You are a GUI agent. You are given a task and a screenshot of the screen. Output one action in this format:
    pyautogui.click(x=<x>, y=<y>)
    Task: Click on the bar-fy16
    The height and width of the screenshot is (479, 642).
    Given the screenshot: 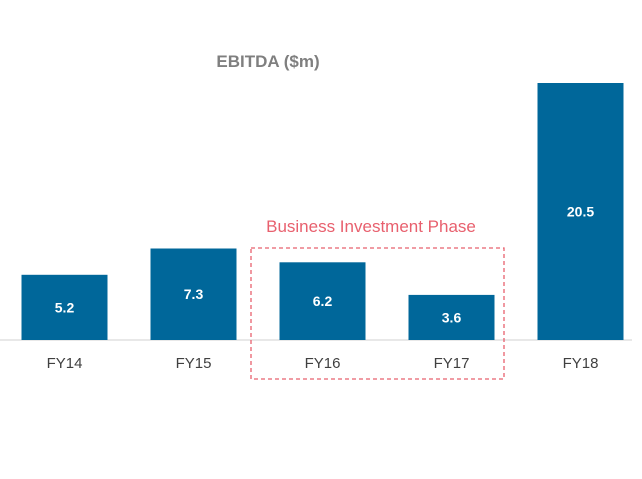 What is the action you would take?
    pyautogui.click(x=322, y=301)
    